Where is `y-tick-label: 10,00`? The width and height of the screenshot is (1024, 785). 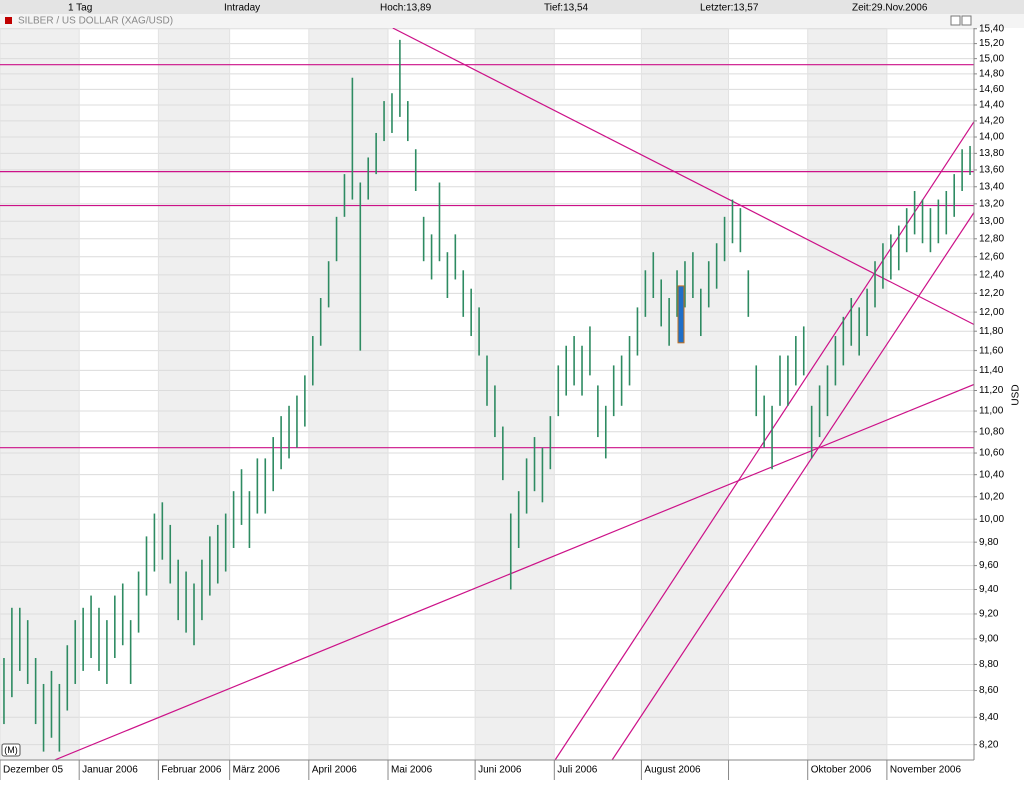 y-tick-label: 10,00 is located at coordinates (991, 519).